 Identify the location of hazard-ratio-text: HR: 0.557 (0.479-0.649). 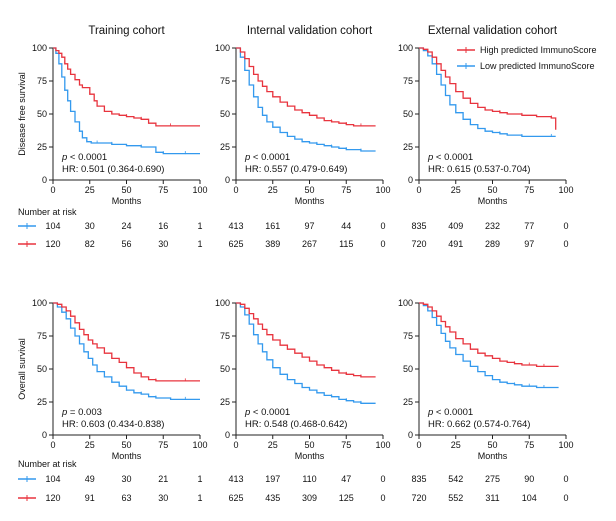
(296, 169).